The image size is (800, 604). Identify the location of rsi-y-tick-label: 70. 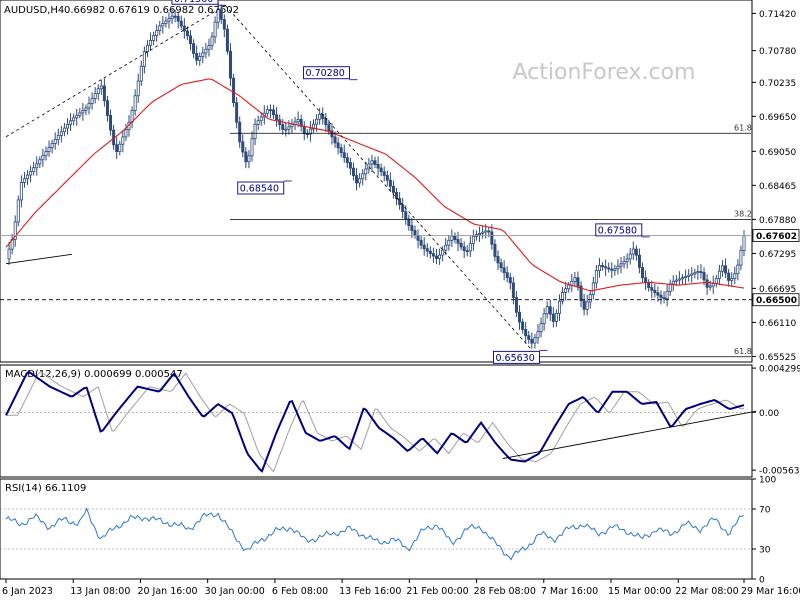
(765, 511).